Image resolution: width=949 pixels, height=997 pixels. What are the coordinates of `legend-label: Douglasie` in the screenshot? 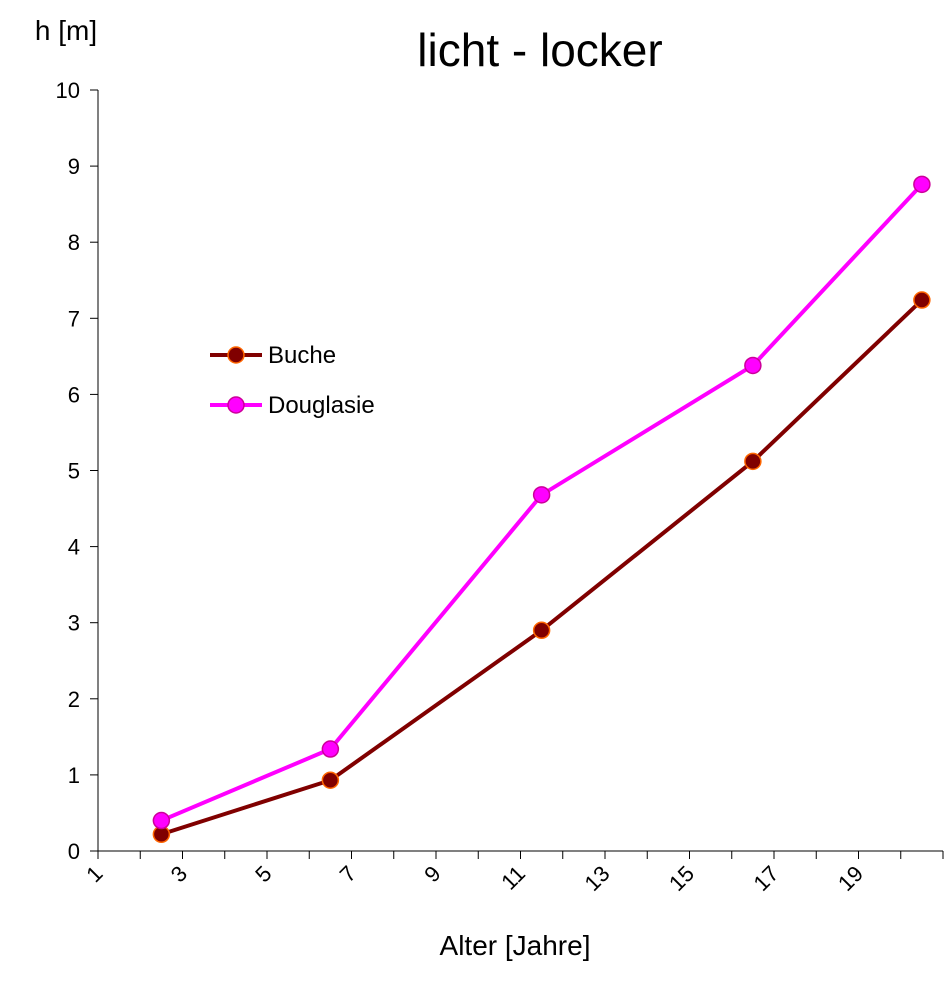 It's located at (321, 405).